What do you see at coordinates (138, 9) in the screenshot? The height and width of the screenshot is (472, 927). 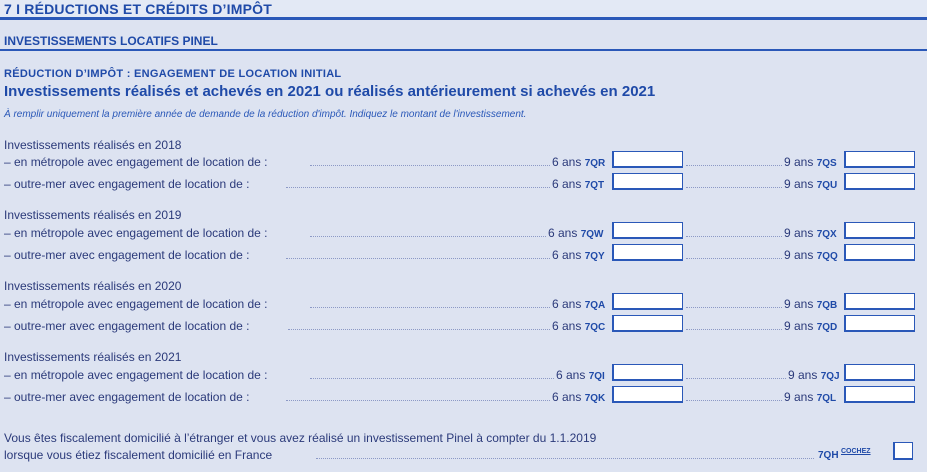 I see `section-title: 7 I RÉDUCTIONS ET CRÉDITS D’IMPÔT` at bounding box center [138, 9].